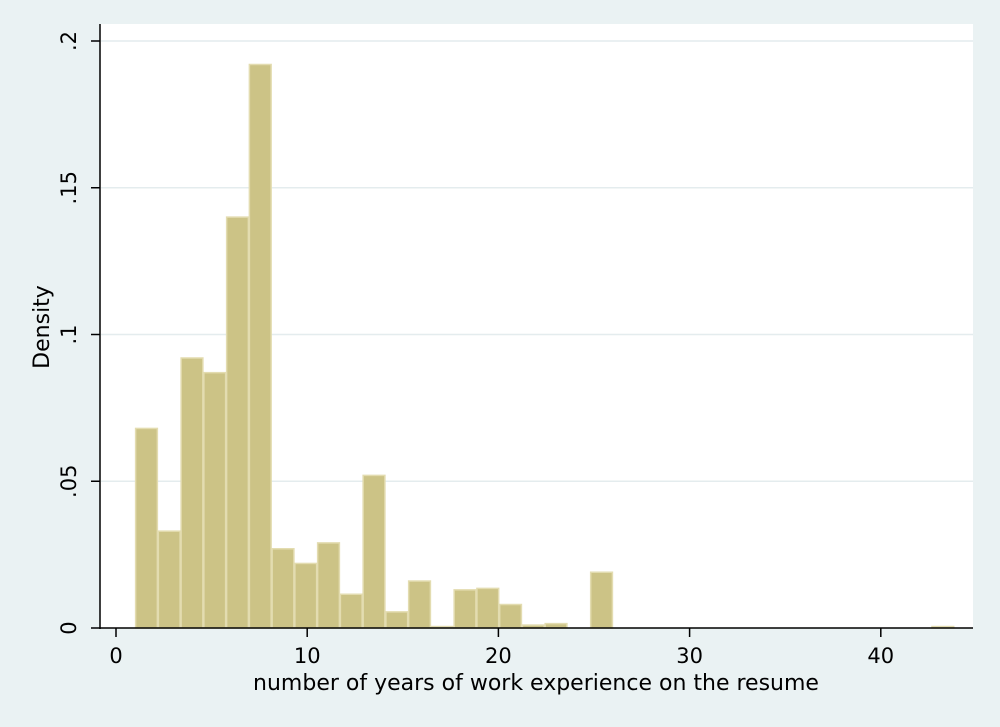  I want to click on y-tick-label-3: .15, so click(69, 187).